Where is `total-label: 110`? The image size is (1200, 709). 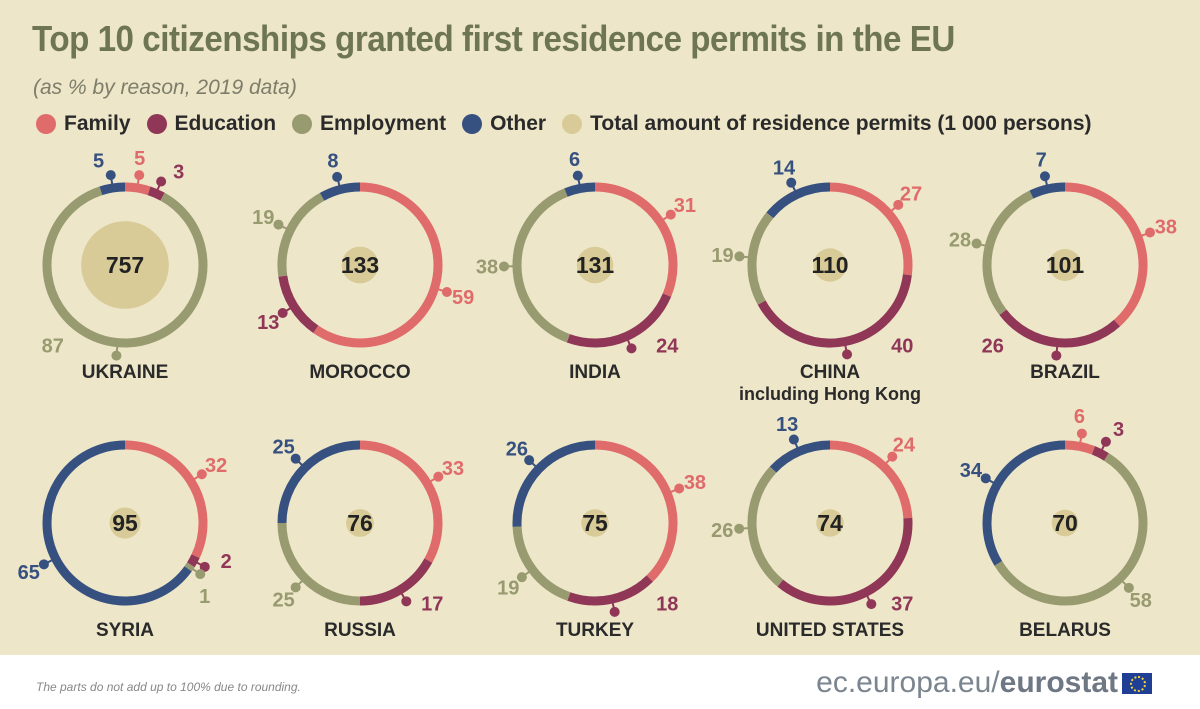 total-label: 110 is located at coordinates (829, 265).